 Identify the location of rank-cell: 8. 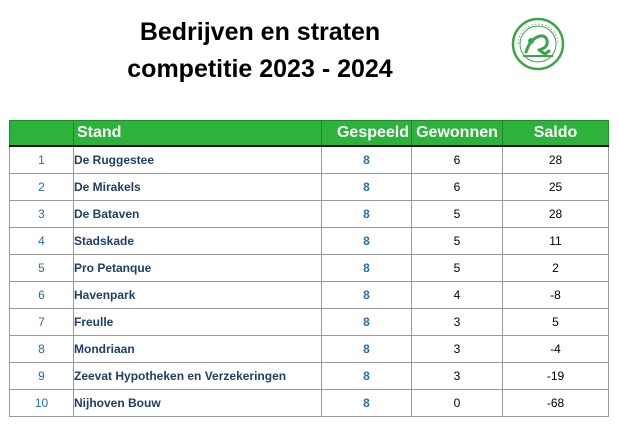
(41, 349).